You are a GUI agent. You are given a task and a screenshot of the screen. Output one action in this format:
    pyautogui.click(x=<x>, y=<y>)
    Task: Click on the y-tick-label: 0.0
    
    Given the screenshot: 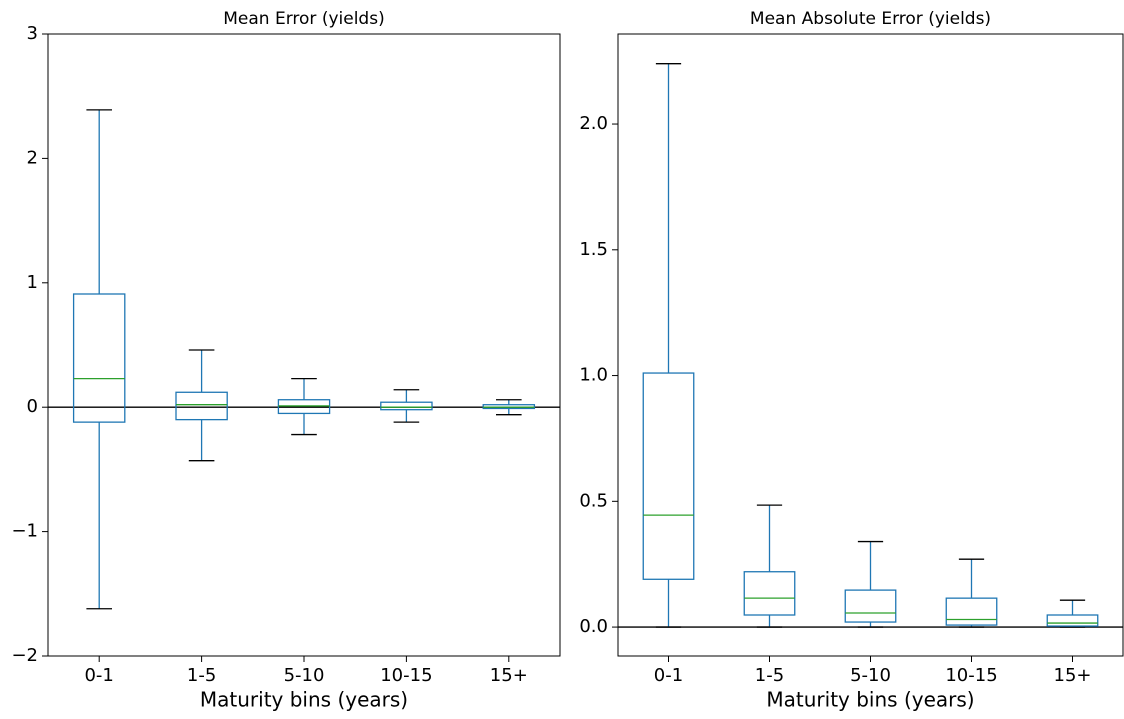 What is the action you would take?
    pyautogui.click(x=593, y=626)
    